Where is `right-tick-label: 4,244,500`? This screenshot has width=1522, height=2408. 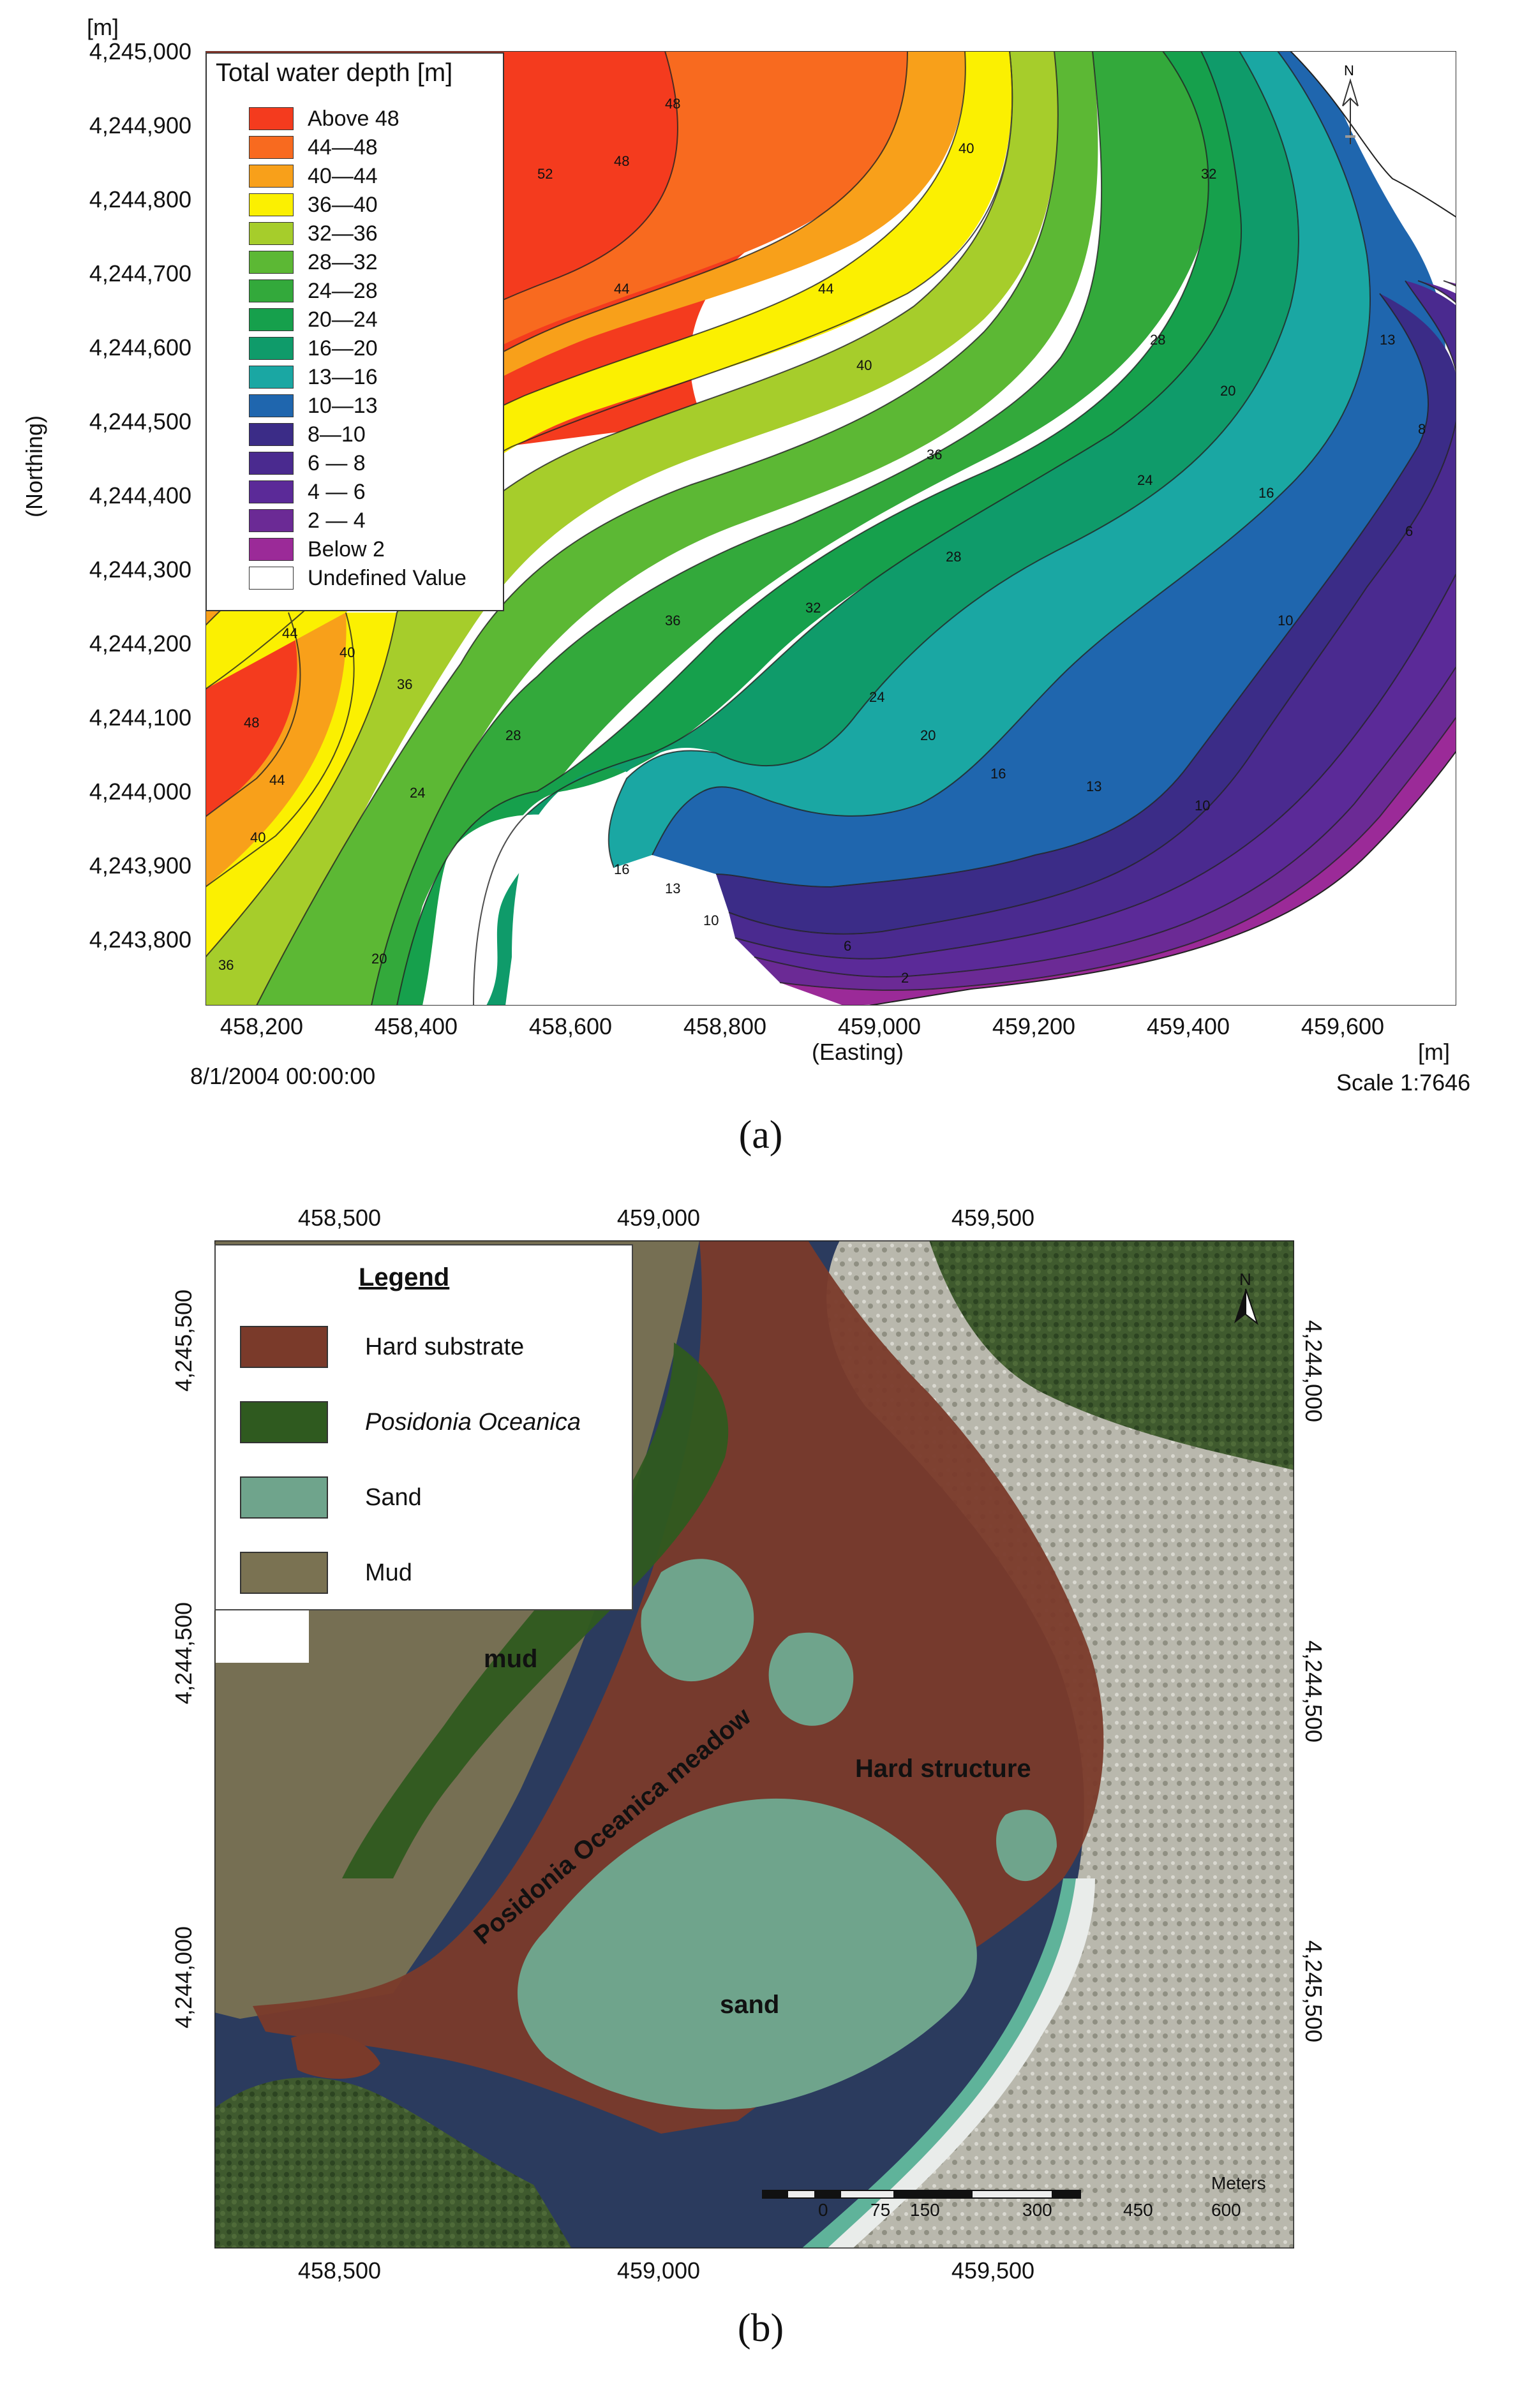
right-tick-label: 4,244,500 is located at coordinates (1314, 1692).